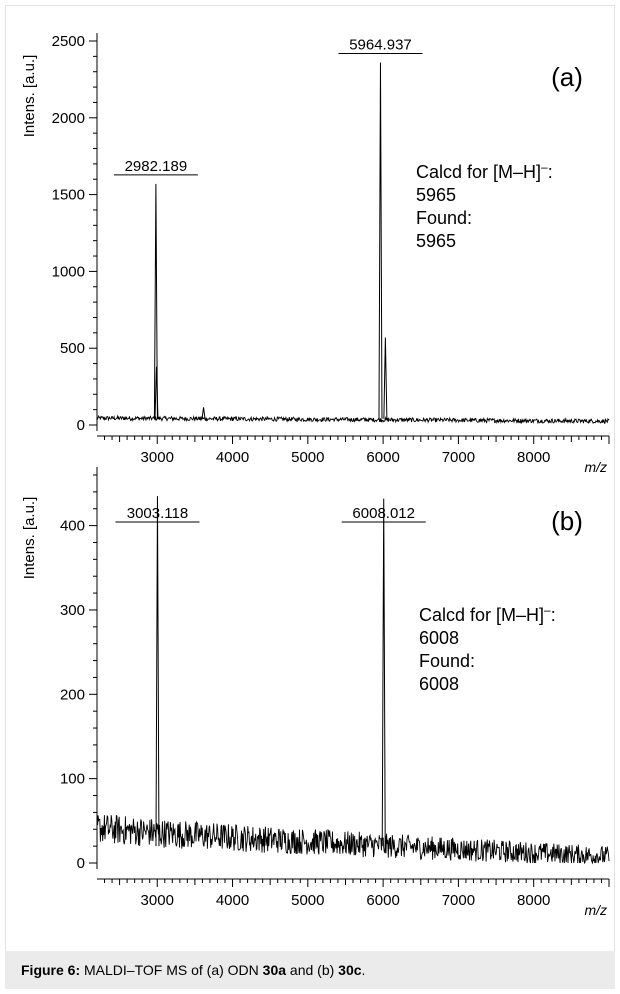 The width and height of the screenshot is (620, 994). I want to click on peak-label: 5964.937, so click(380, 45).